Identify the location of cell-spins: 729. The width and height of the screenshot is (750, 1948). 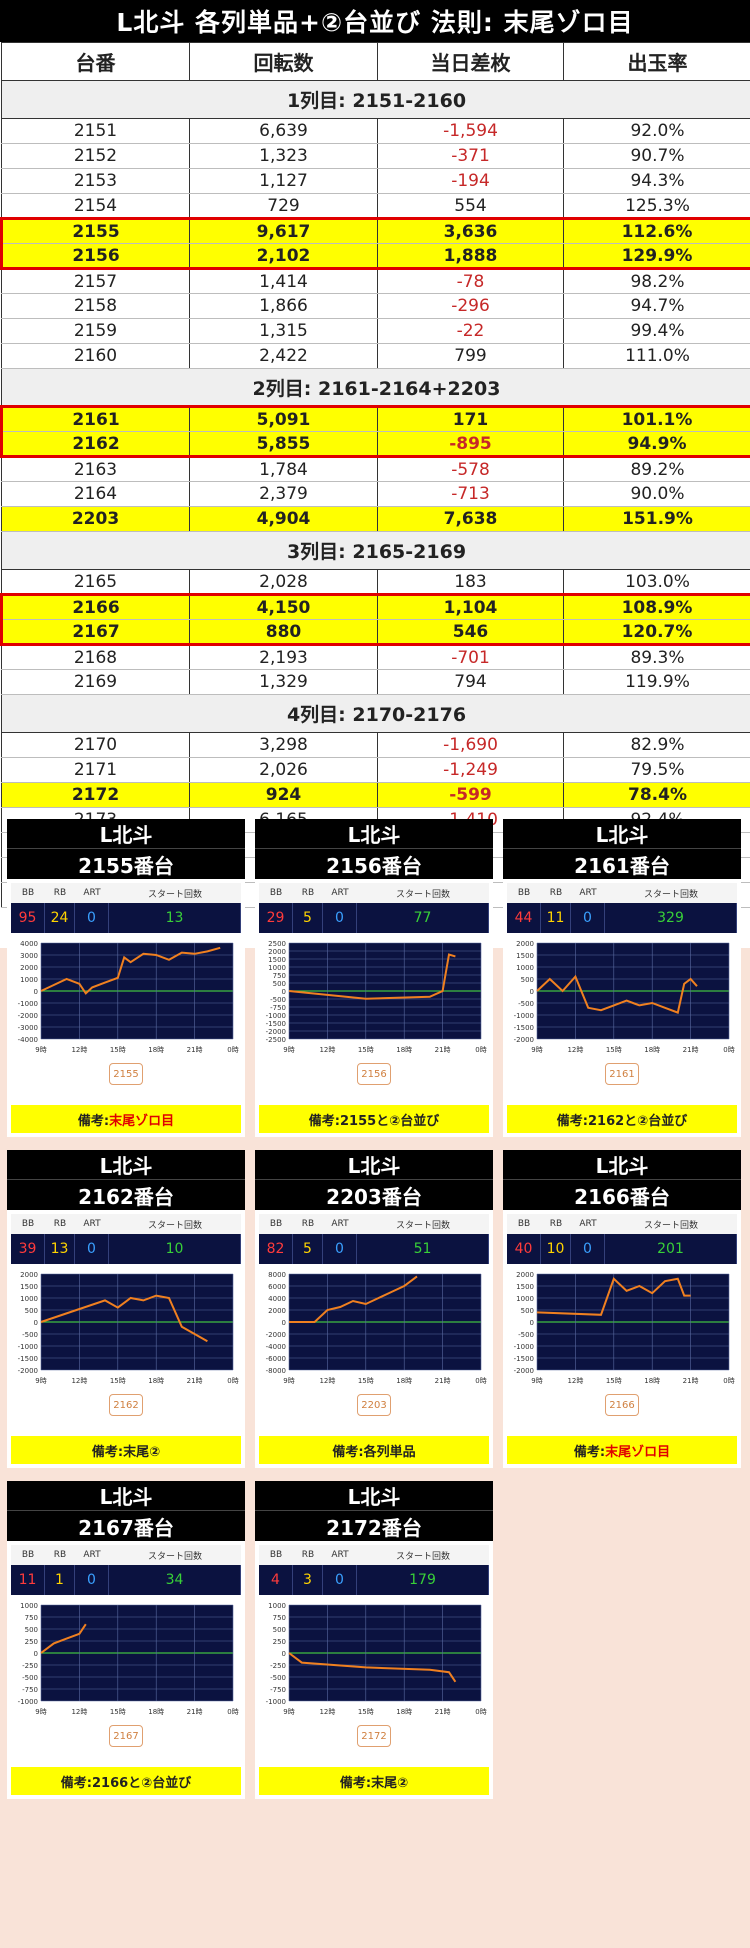
(283, 206).